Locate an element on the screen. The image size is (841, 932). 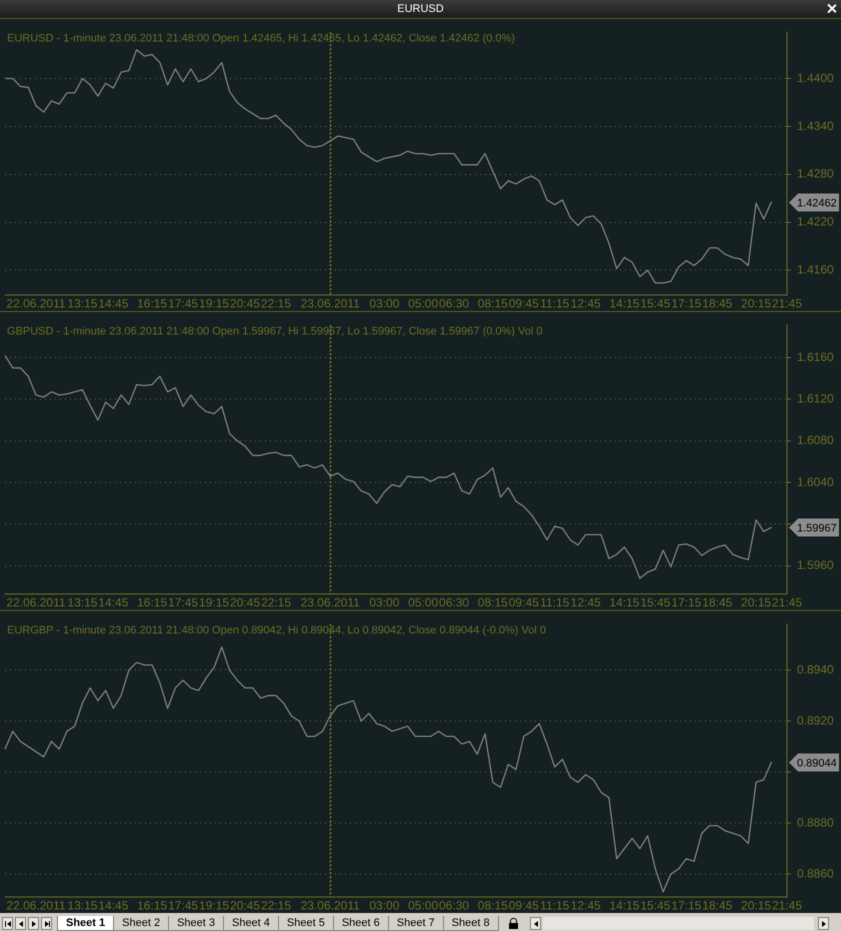
chart-title: EURUSD - 1-minute 23.06.2011 21:48:00 Open 1.42465, Hi 1.42465, Lo 1.42462, Close 1.42462 (0.0%) is located at coordinates (261, 38).